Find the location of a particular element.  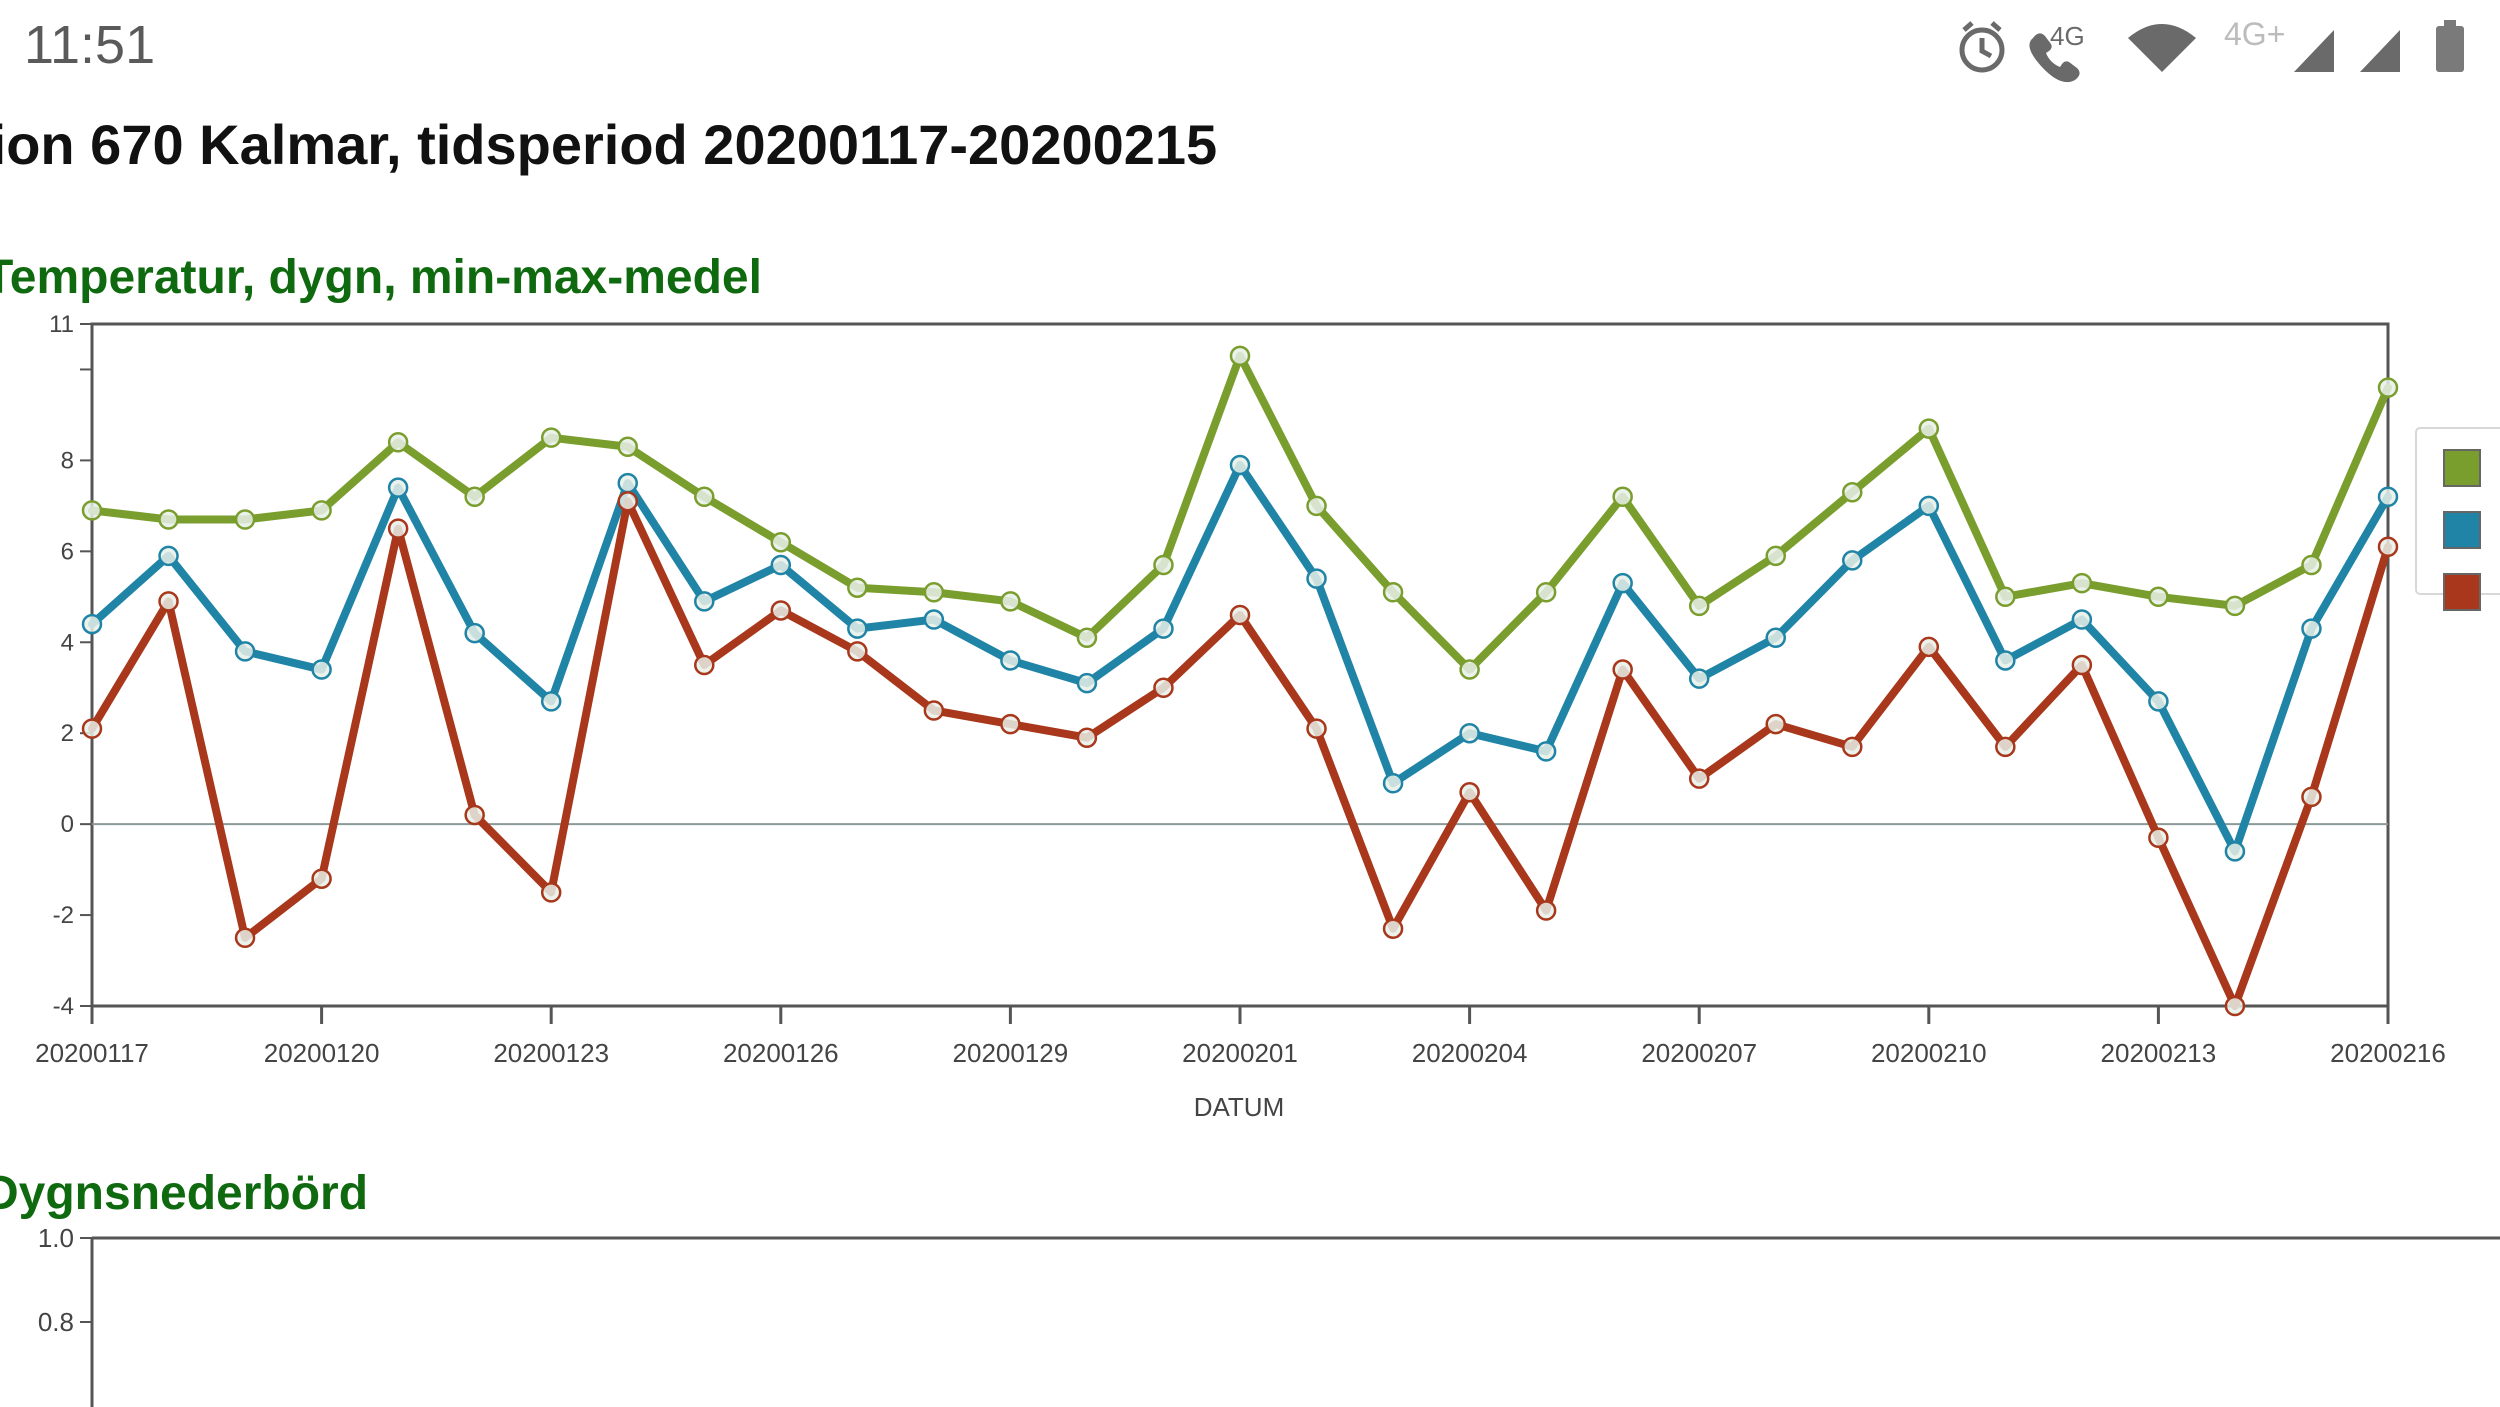

y-tick-label: 0 is located at coordinates (67, 824).